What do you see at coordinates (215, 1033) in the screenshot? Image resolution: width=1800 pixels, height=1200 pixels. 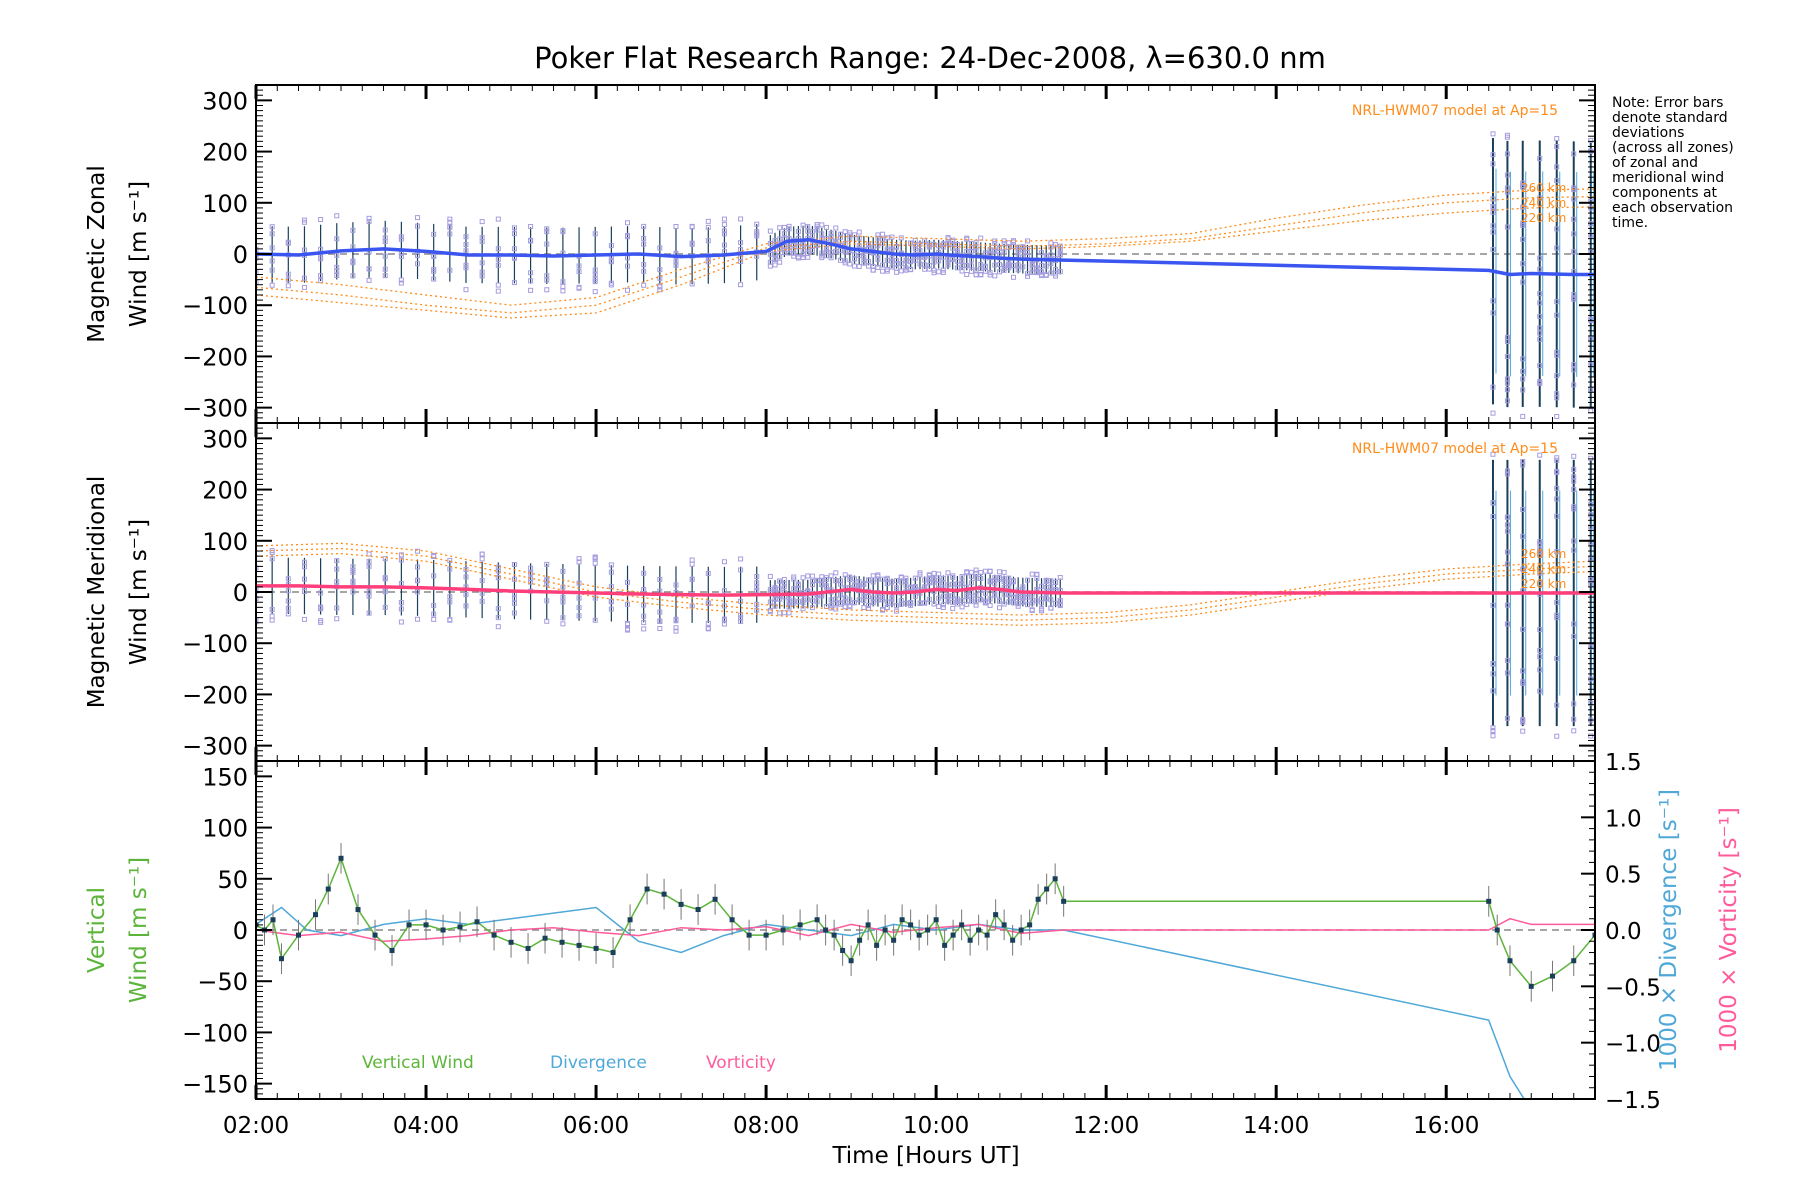 I see `y-tick-label: −100` at bounding box center [215, 1033].